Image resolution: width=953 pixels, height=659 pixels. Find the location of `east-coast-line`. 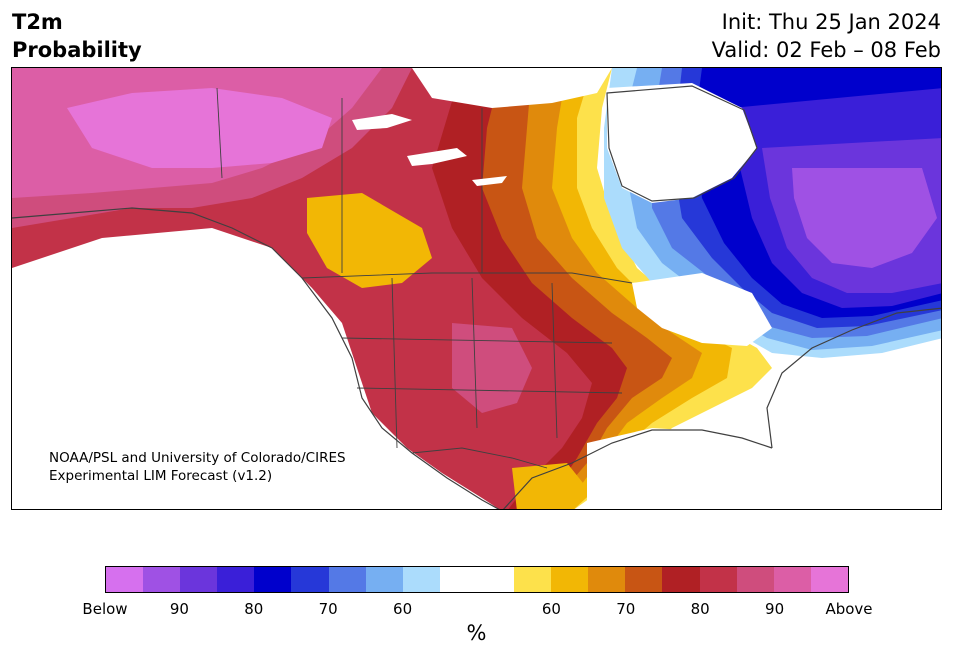

east-coast-line is located at coordinates (853, 378).